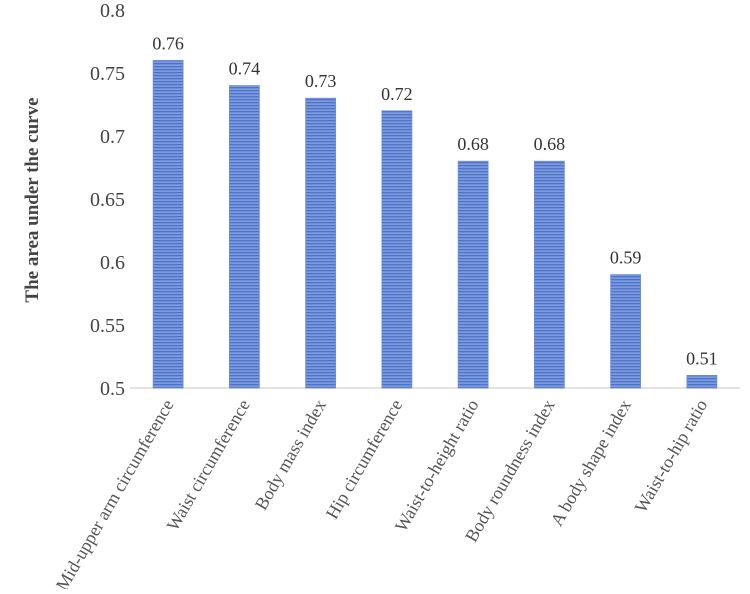  What do you see at coordinates (510, 470) in the screenshot?
I see `category-label: Body roundness index` at bounding box center [510, 470].